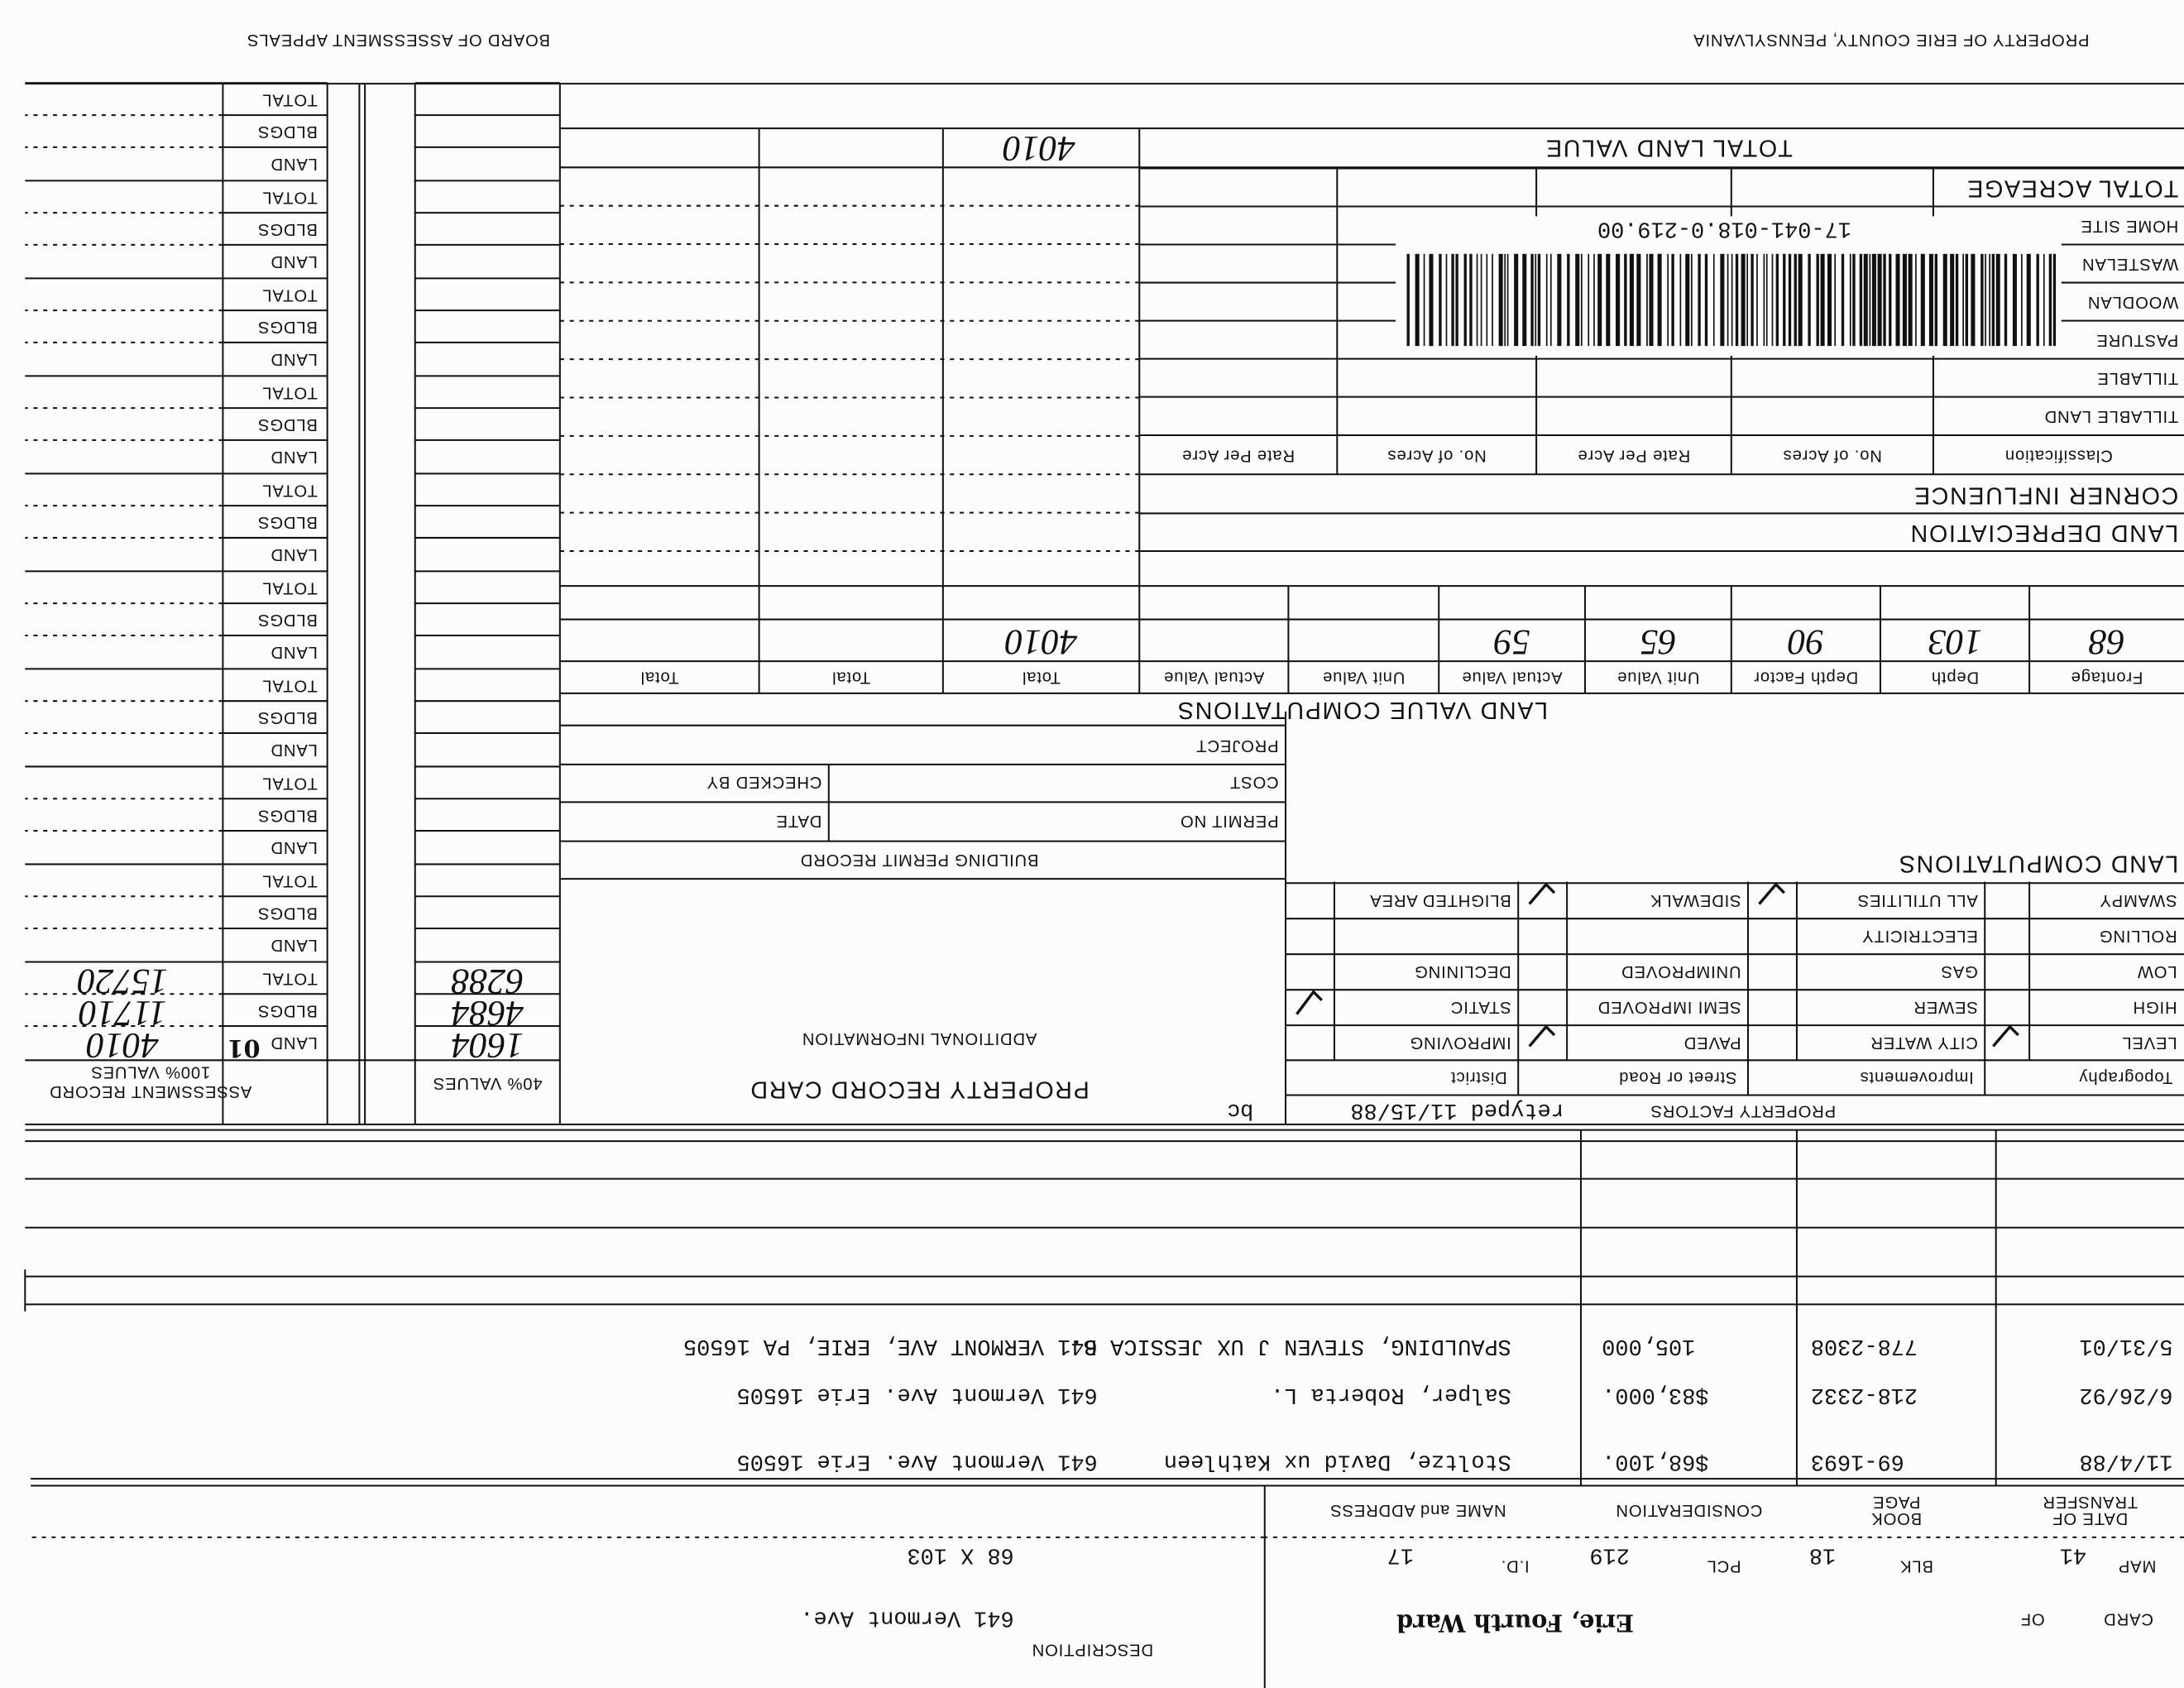  I want to click on handwritten-value: 68, so click(2107, 642).